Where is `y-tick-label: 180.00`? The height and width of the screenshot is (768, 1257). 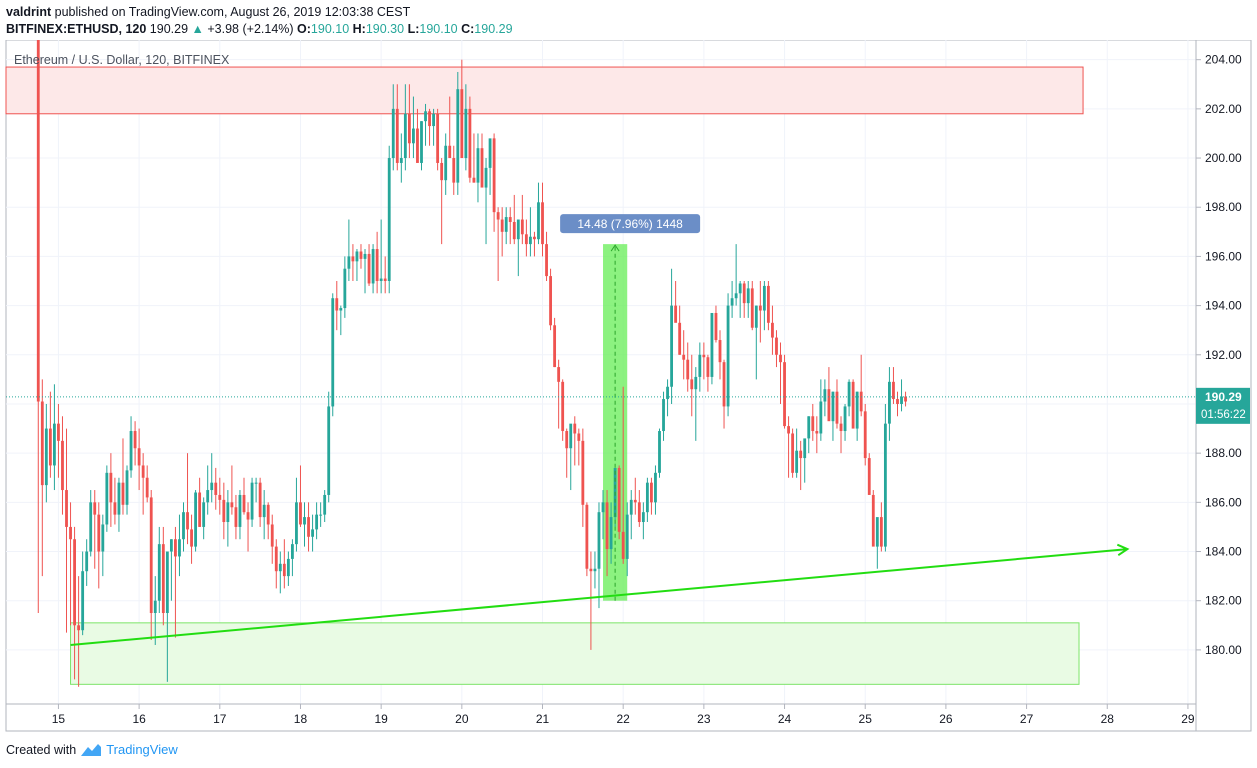 y-tick-label: 180.00 is located at coordinates (1223, 650).